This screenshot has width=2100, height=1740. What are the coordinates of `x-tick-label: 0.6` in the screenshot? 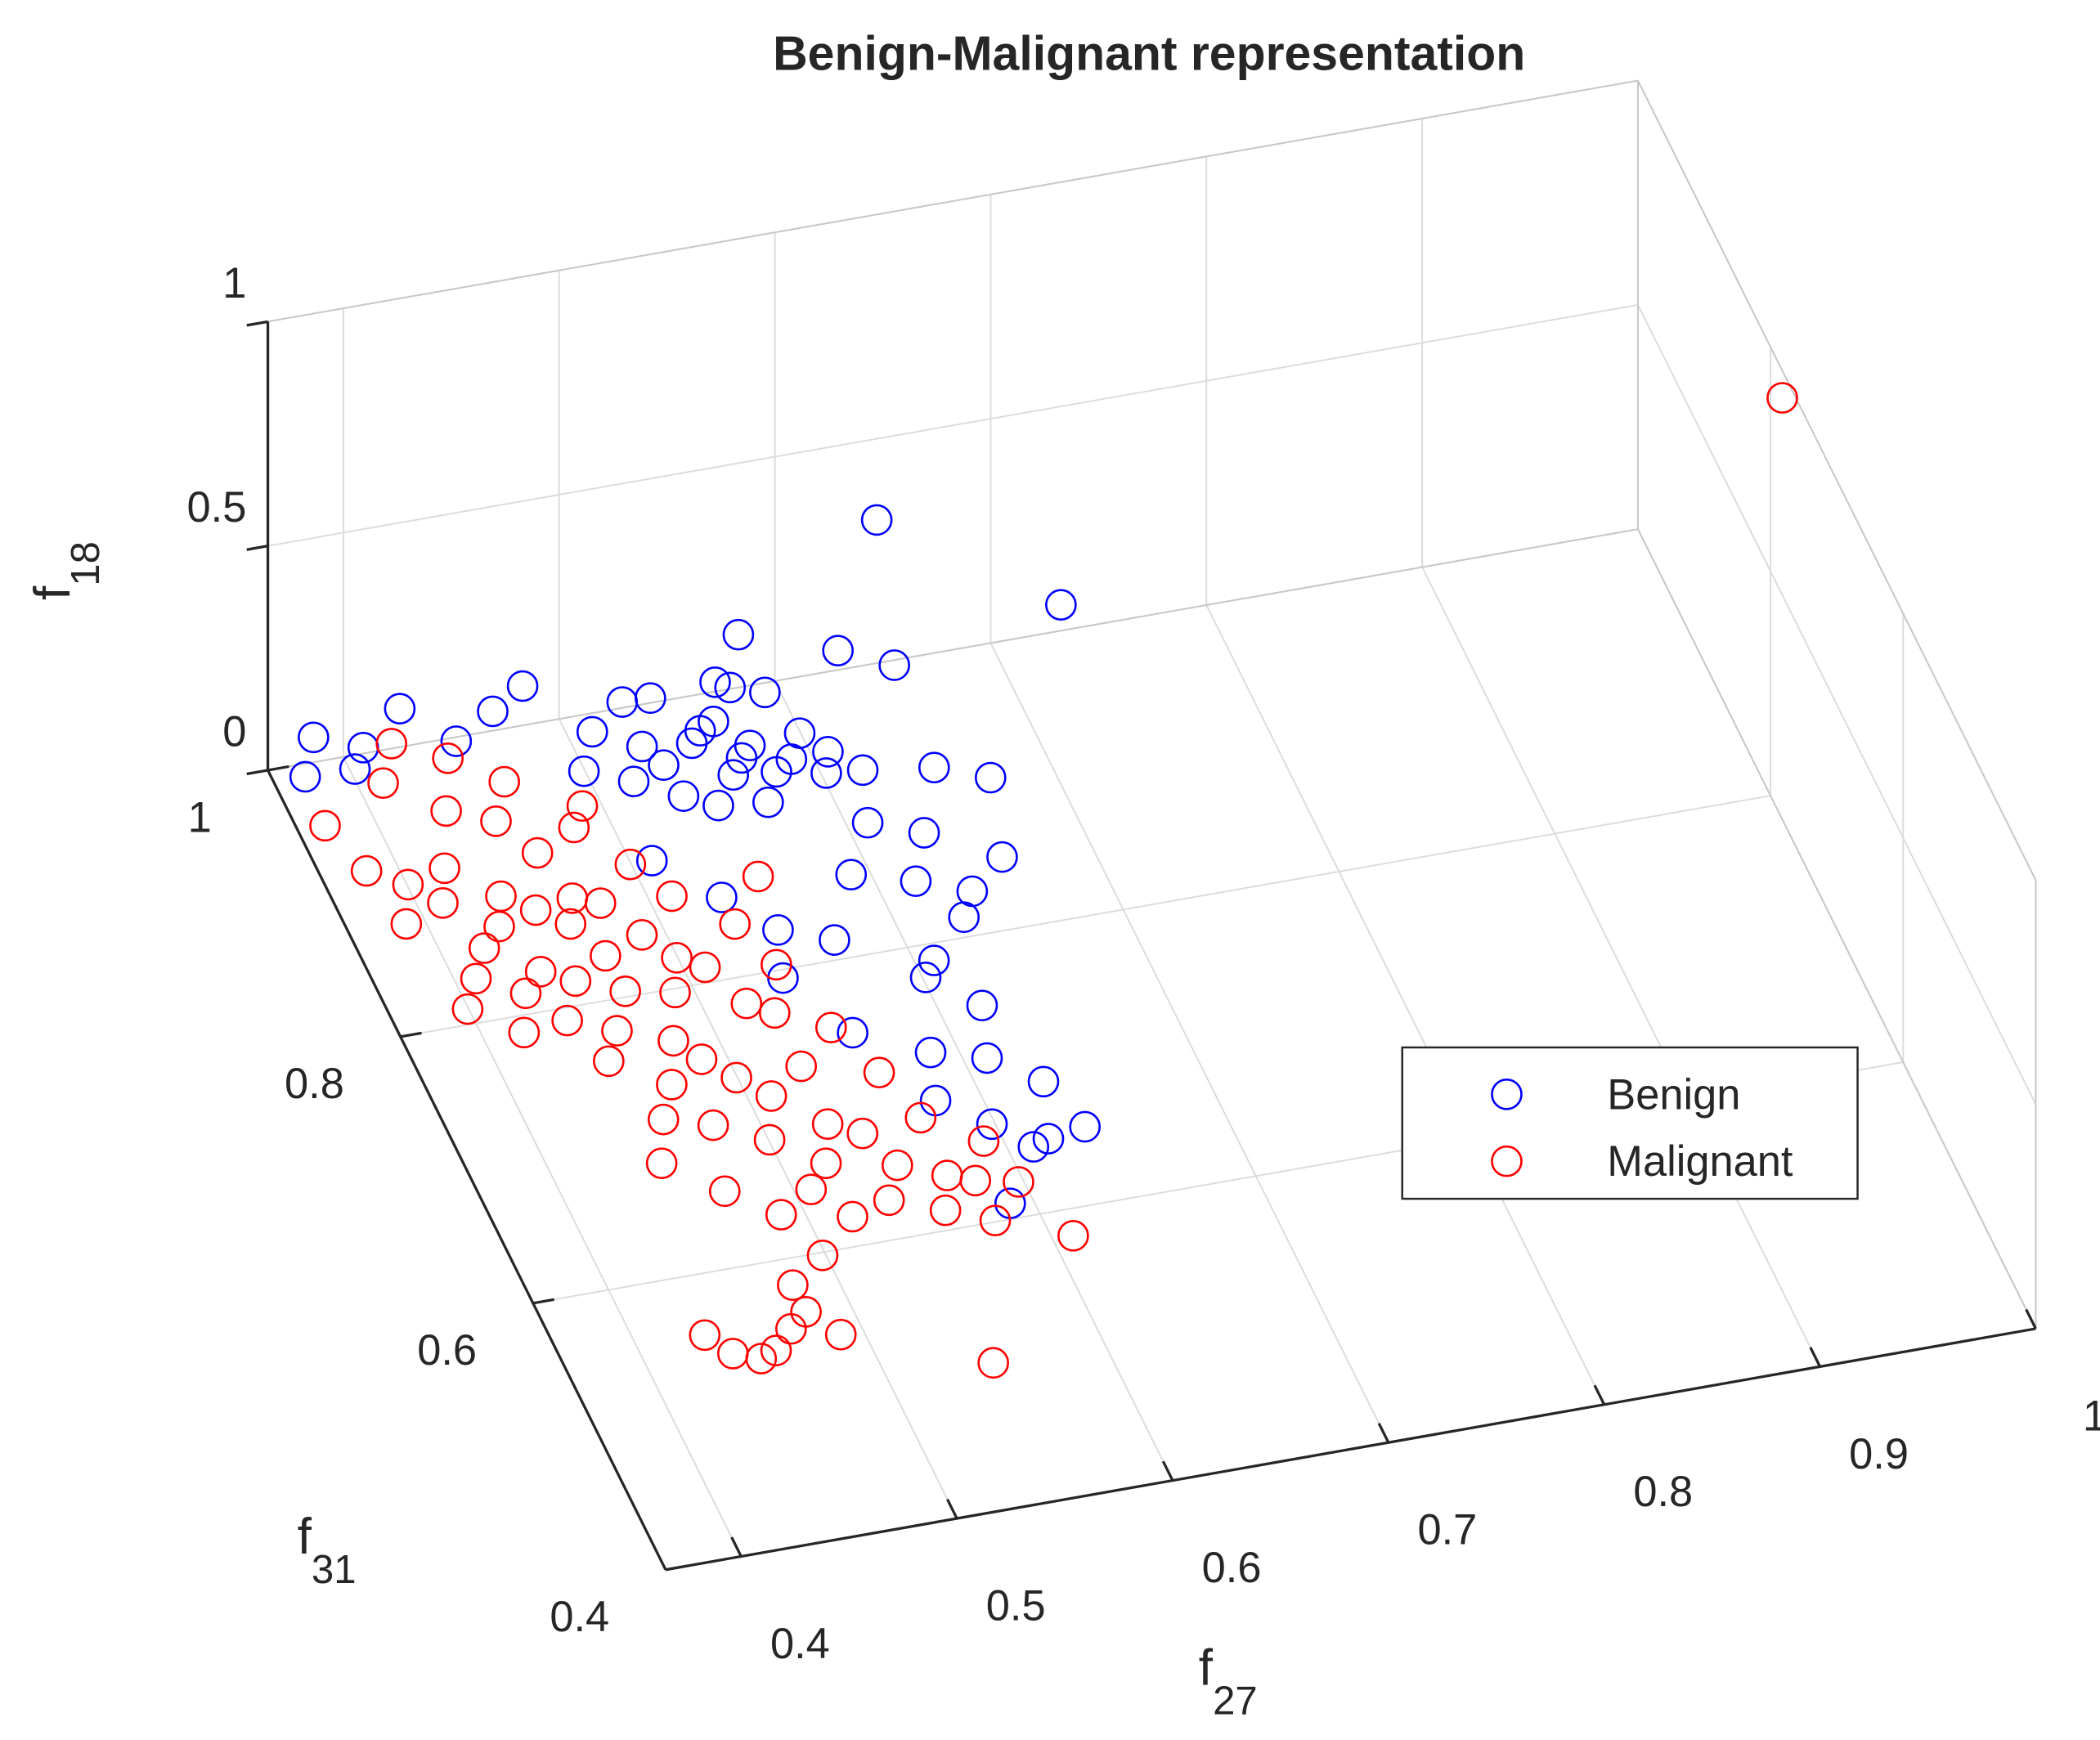 It's located at (1232, 1568).